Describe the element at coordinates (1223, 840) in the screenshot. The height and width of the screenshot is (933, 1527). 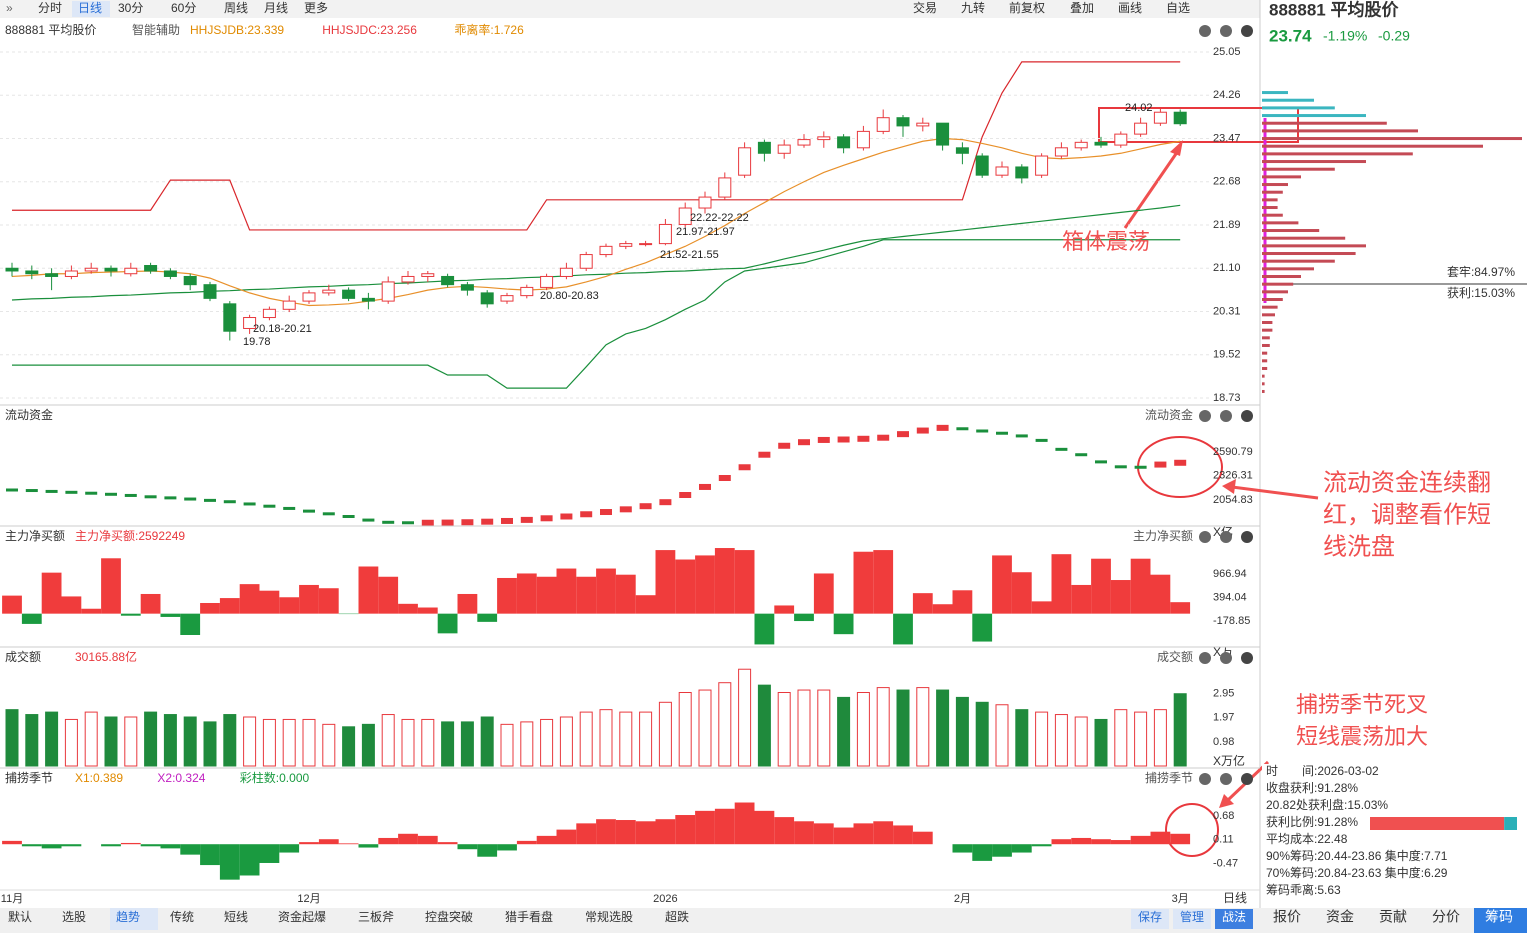
I see `y-tick-label: 0.11` at that location.